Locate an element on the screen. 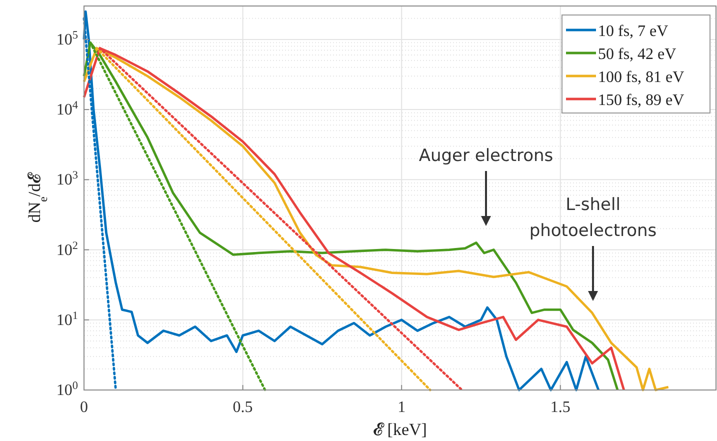 Image resolution: width=717 pixels, height=441 pixels. x-tick-label: 1 is located at coordinates (402, 407).